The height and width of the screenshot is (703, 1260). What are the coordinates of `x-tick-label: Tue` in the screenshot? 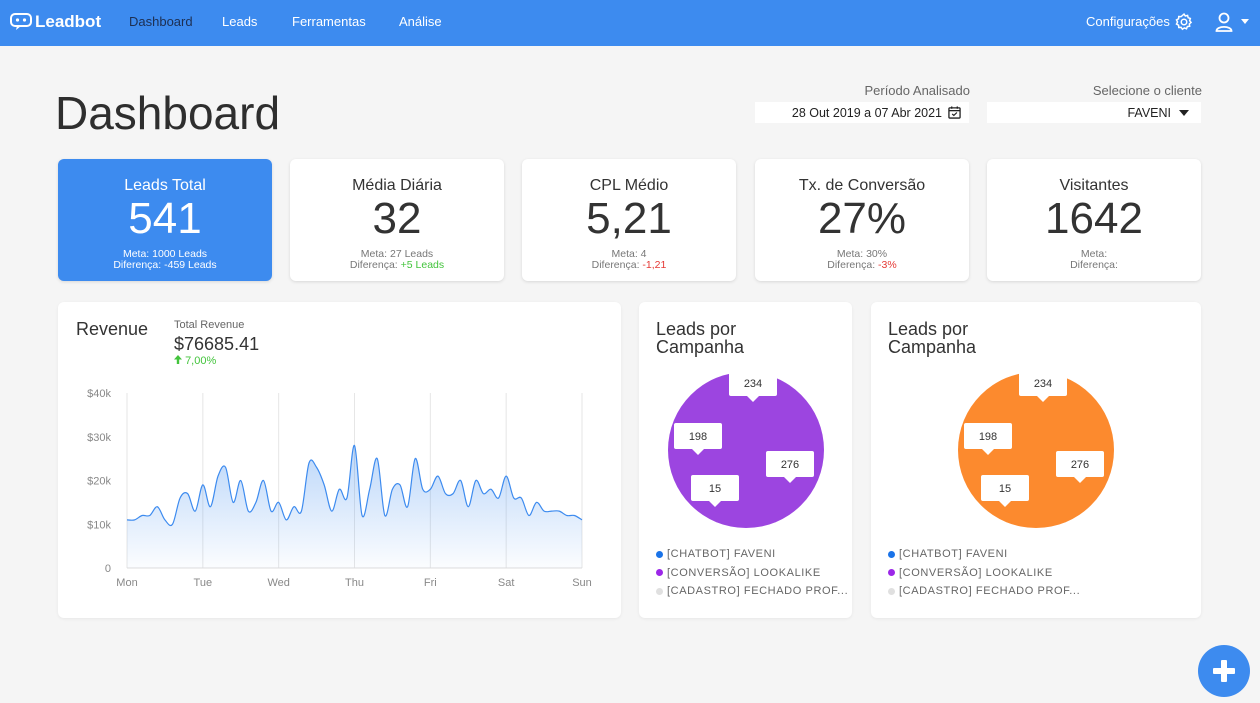 It's located at (203, 583).